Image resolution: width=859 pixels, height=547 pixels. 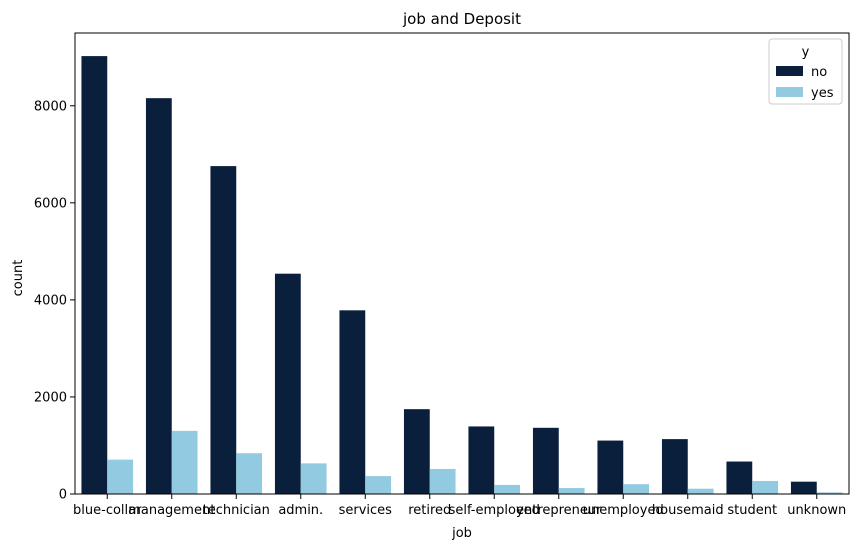 What do you see at coordinates (700, 491) in the screenshot?
I see `bar-yes-housemaid` at bounding box center [700, 491].